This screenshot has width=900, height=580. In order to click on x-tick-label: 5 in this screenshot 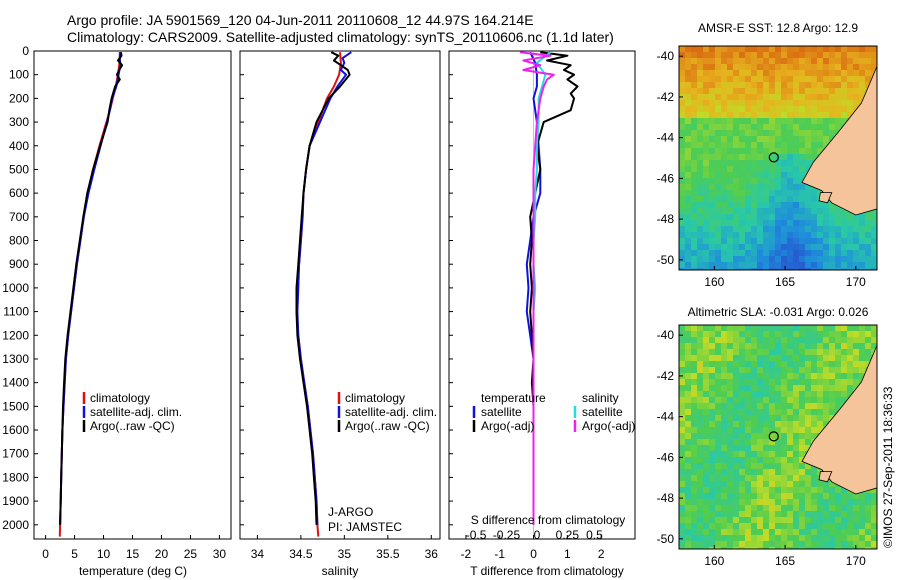, I will do `click(74, 554)`.